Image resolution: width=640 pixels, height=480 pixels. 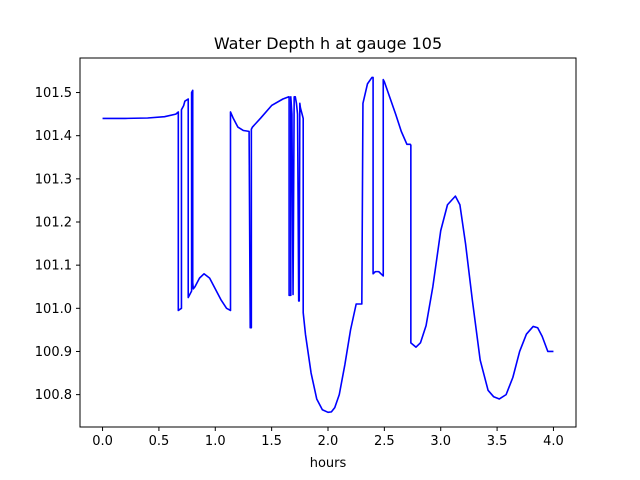 What do you see at coordinates (53, 93) in the screenshot?
I see `y-tick-label: 101.5` at bounding box center [53, 93].